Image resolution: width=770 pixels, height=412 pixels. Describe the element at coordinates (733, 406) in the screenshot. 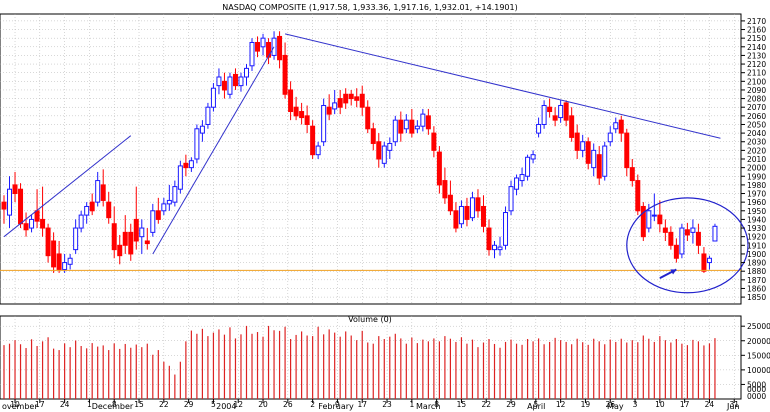

I see `x-month-label: Jun` at that location.